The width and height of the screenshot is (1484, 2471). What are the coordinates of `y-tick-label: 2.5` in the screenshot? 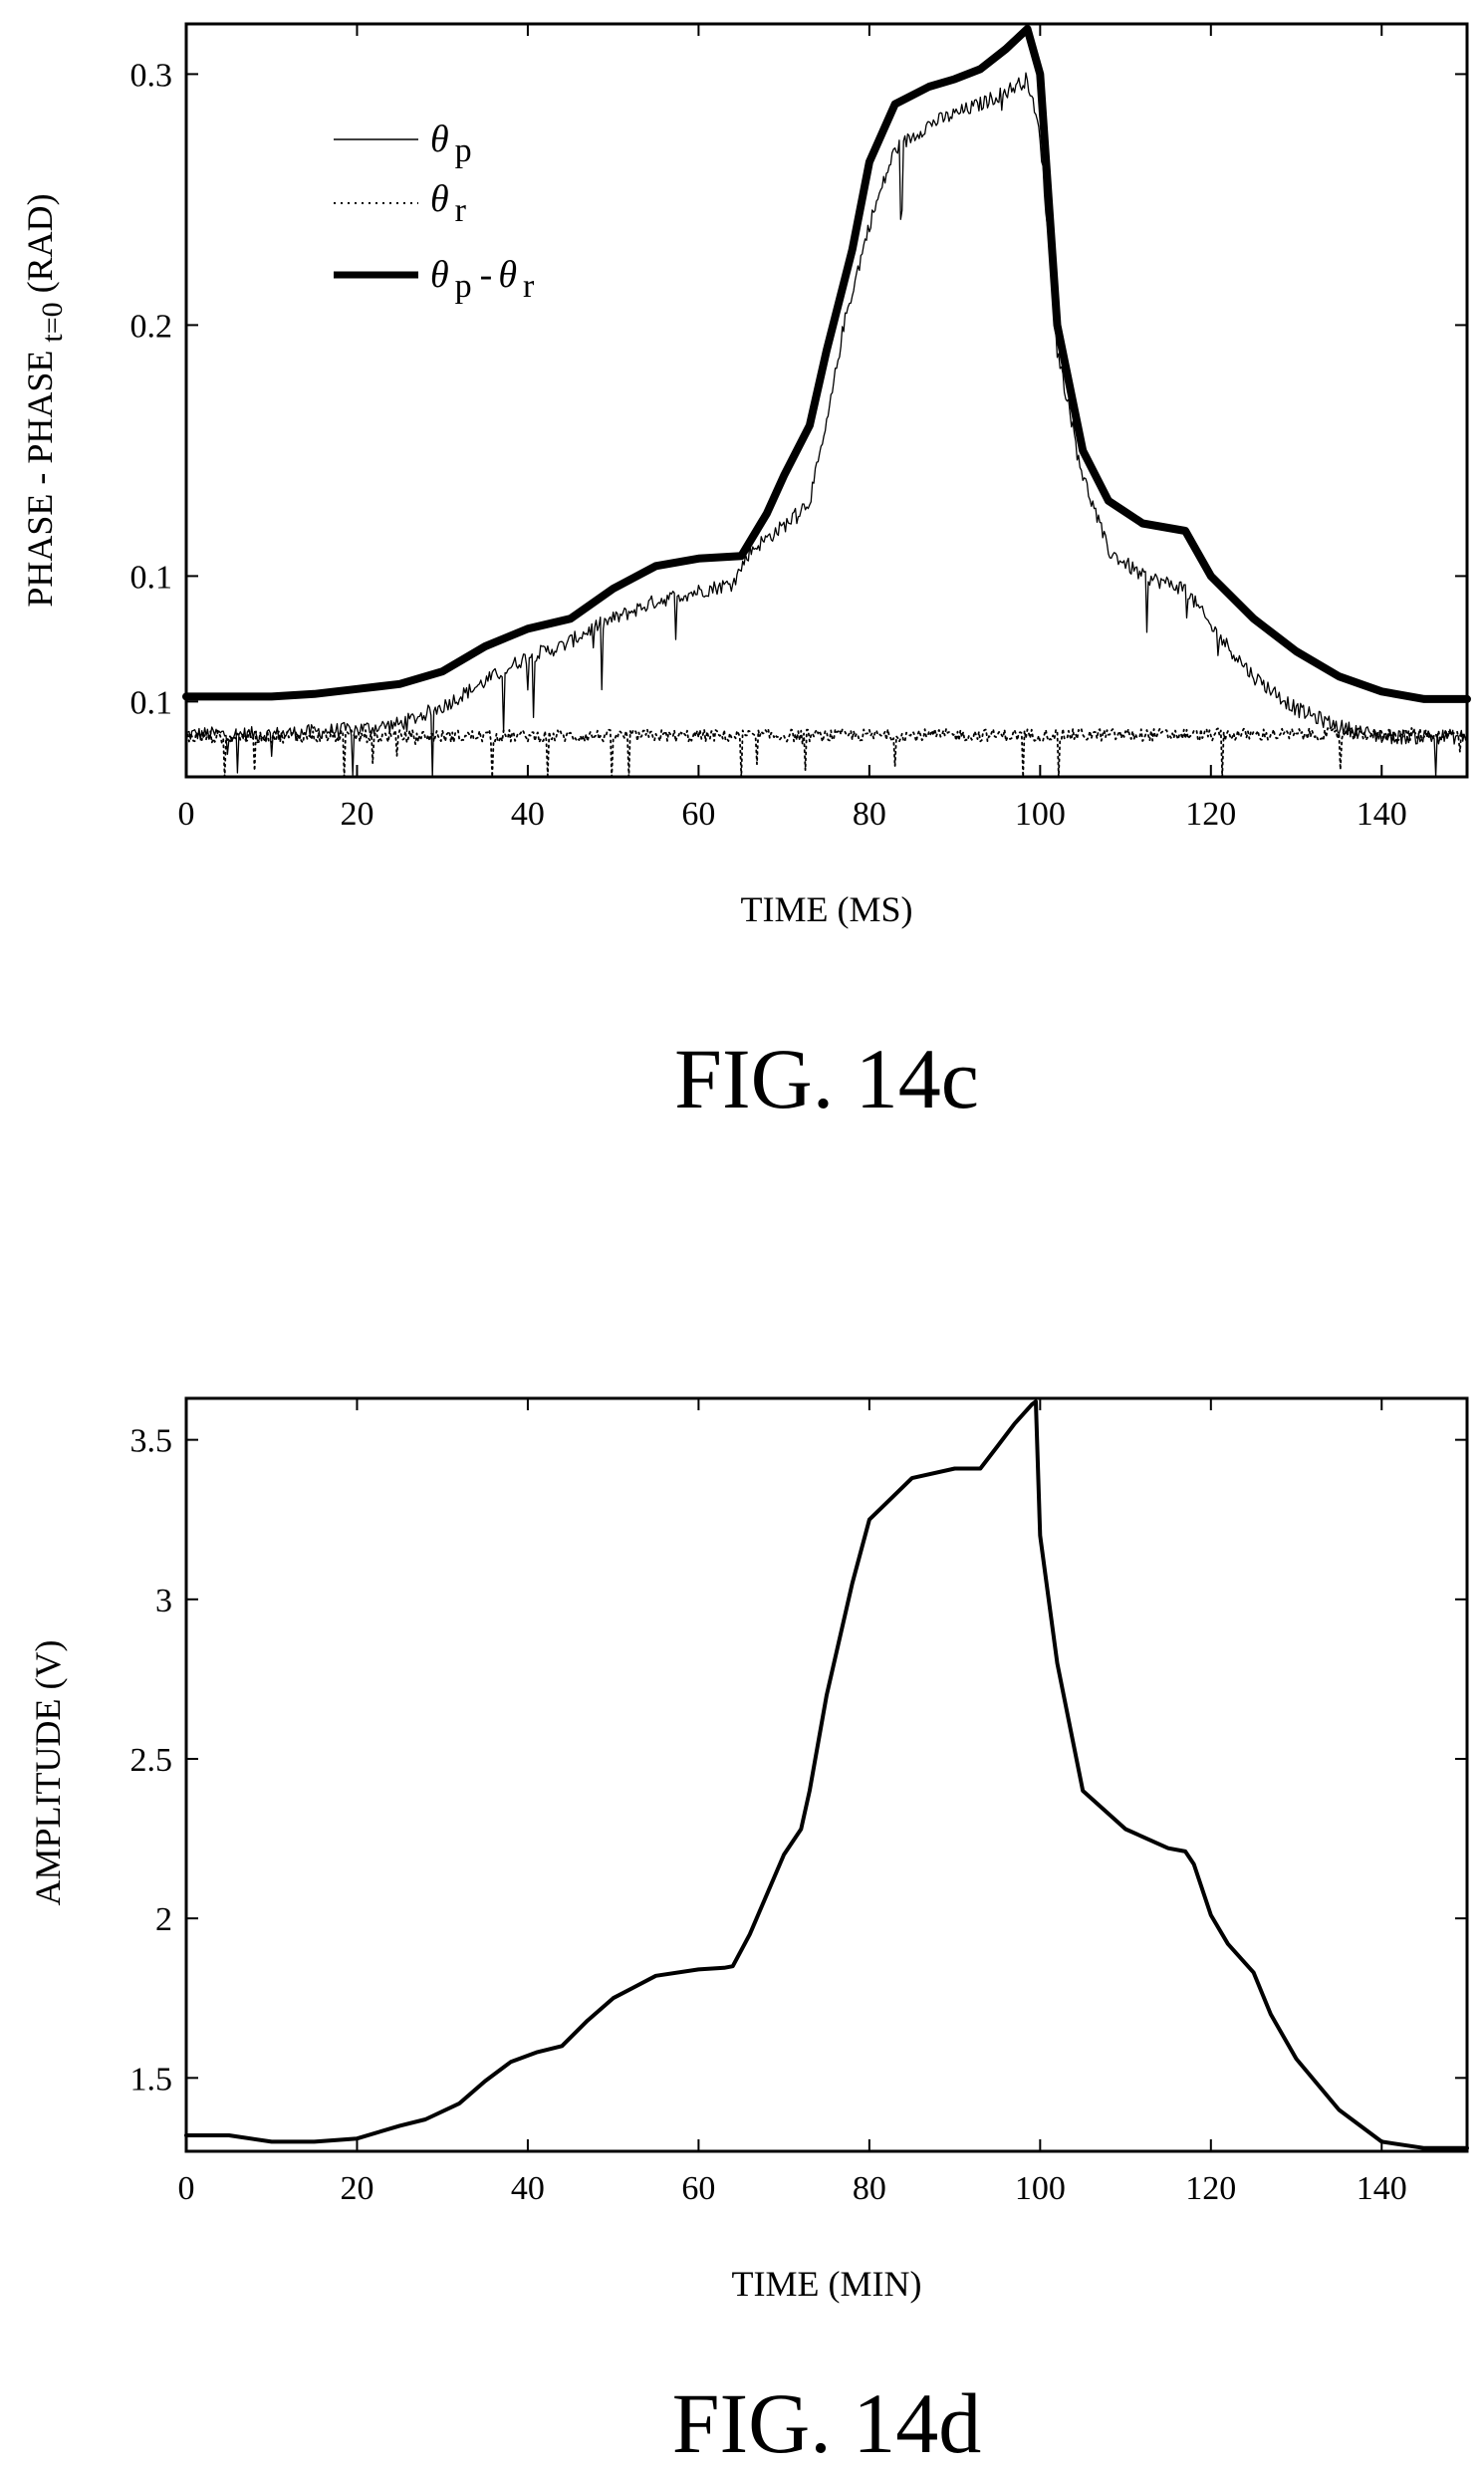 It's located at (151, 1760).